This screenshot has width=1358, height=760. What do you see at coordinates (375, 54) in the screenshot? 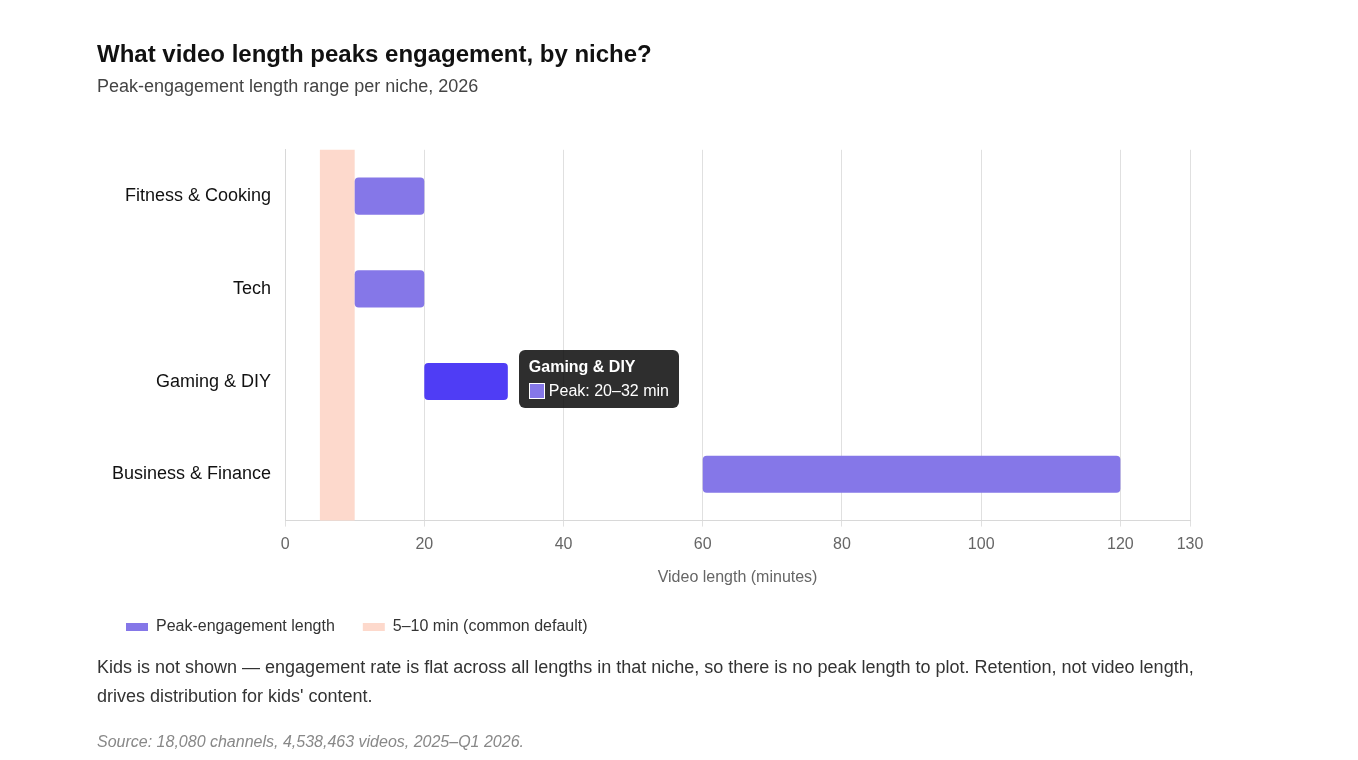
I see `chart-title: What video length peaks engagement, by niche?` at bounding box center [375, 54].